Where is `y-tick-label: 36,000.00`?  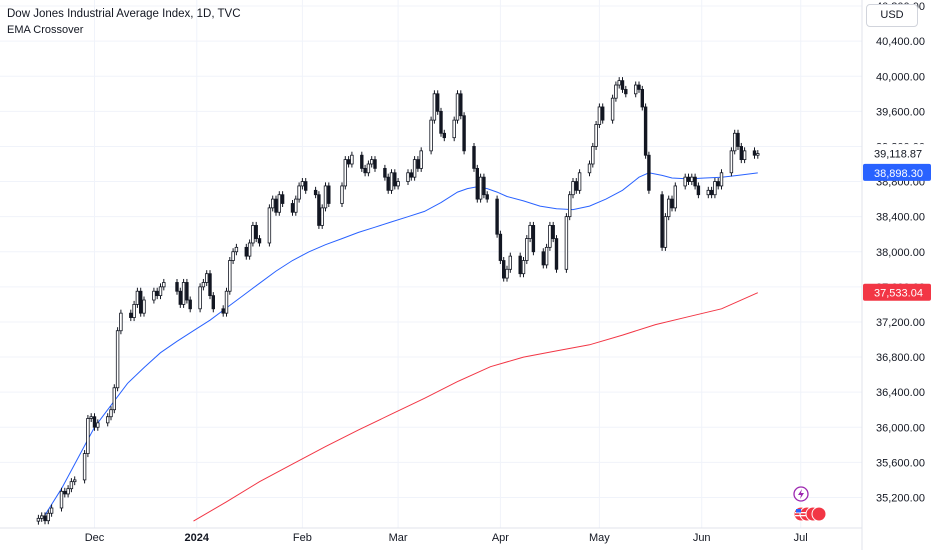
y-tick-label: 36,000.00 is located at coordinates (900, 428).